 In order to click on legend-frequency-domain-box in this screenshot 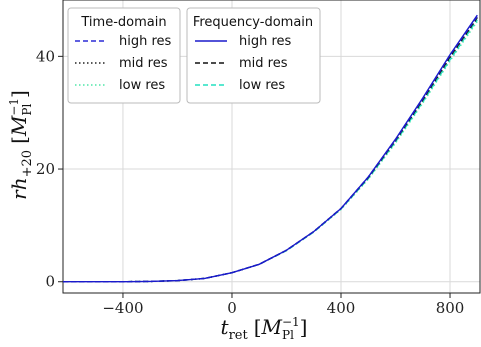, I will do `click(253, 55)`.